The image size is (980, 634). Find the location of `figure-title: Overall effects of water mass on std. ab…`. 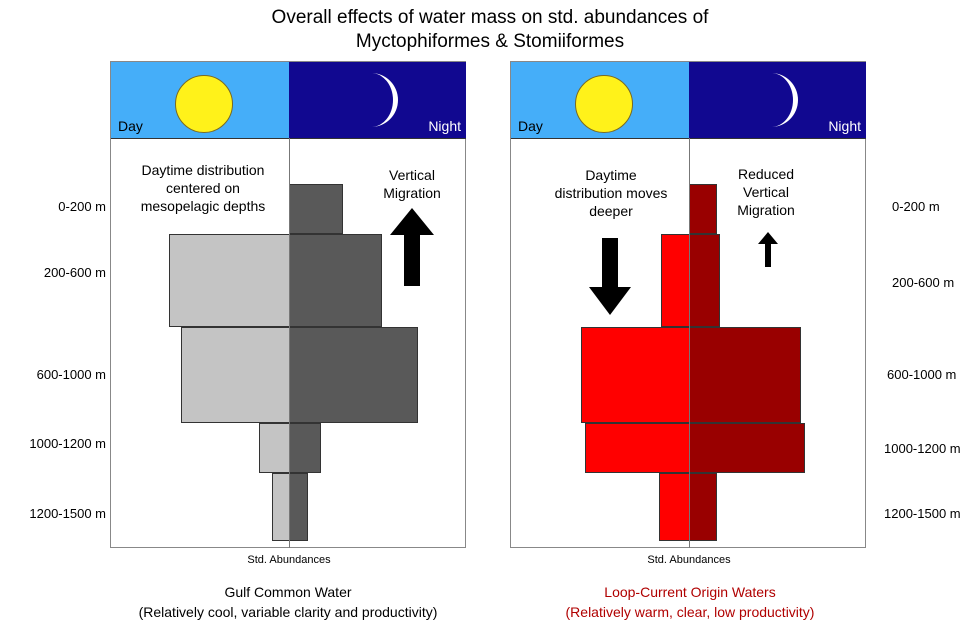

figure-title: Overall effects of water mass on std. ab… is located at coordinates (490, 30).